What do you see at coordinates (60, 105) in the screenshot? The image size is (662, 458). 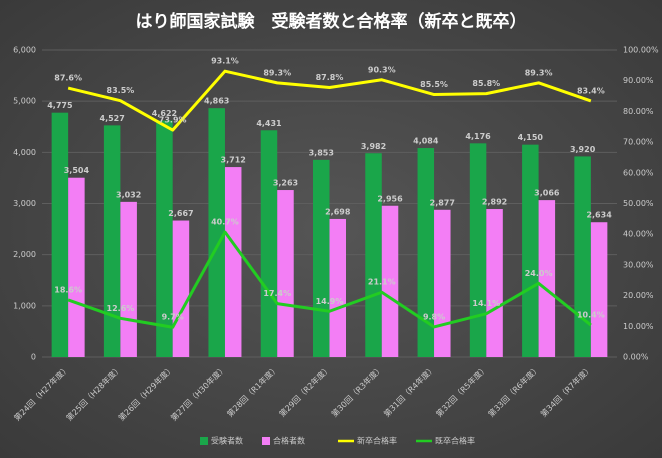 I see `data-label: 4,775` at bounding box center [60, 105].